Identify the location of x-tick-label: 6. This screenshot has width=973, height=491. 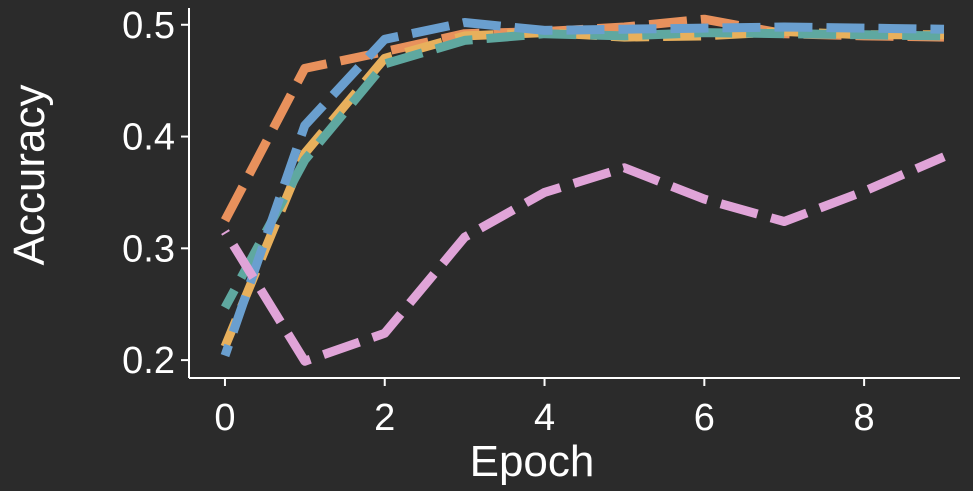
(704, 418).